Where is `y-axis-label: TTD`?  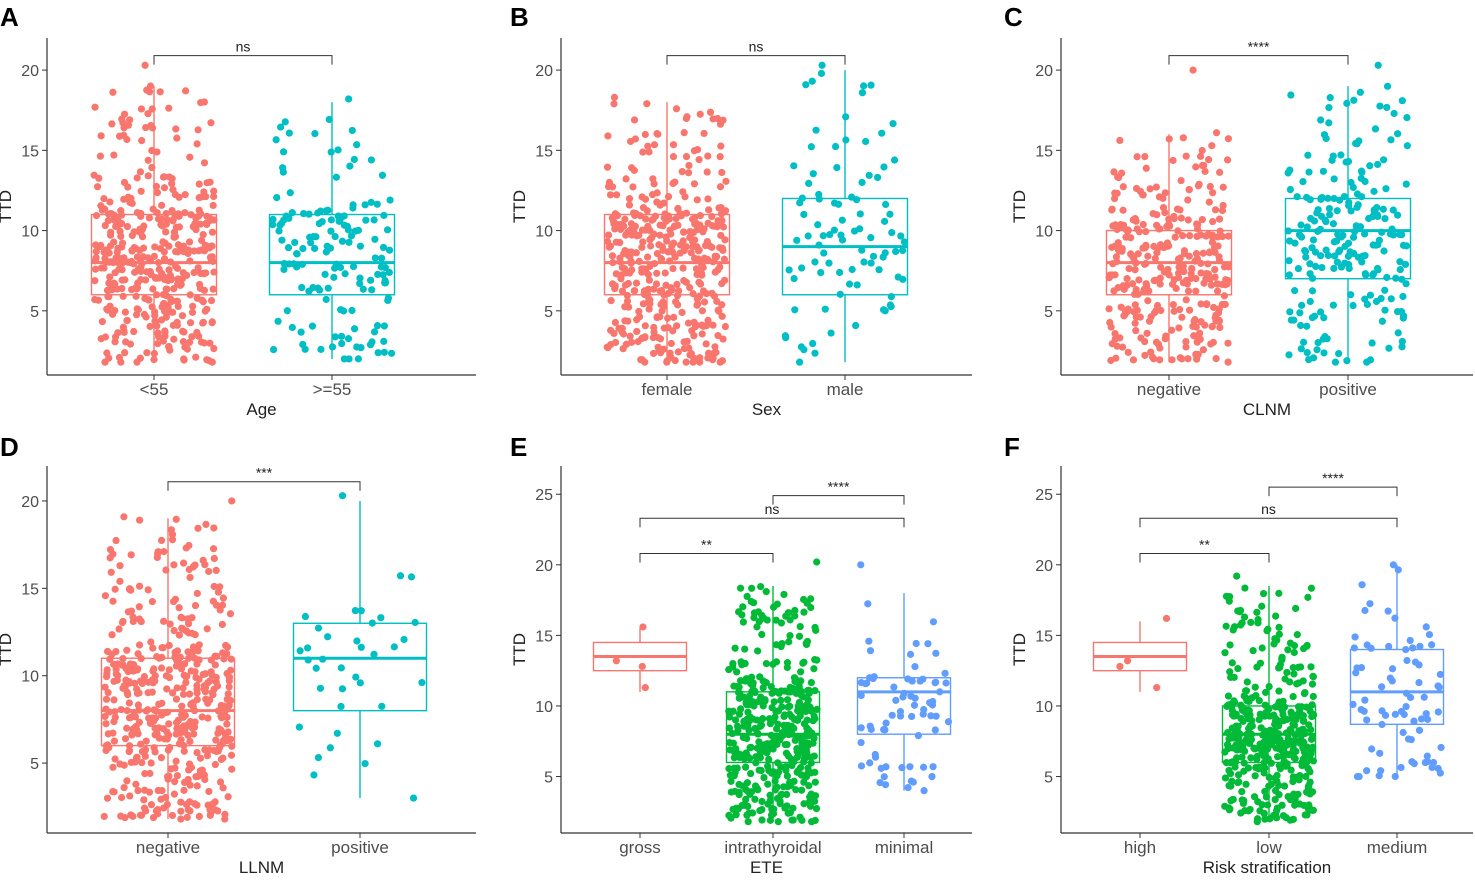 y-axis-label: TTD is located at coordinates (1019, 206).